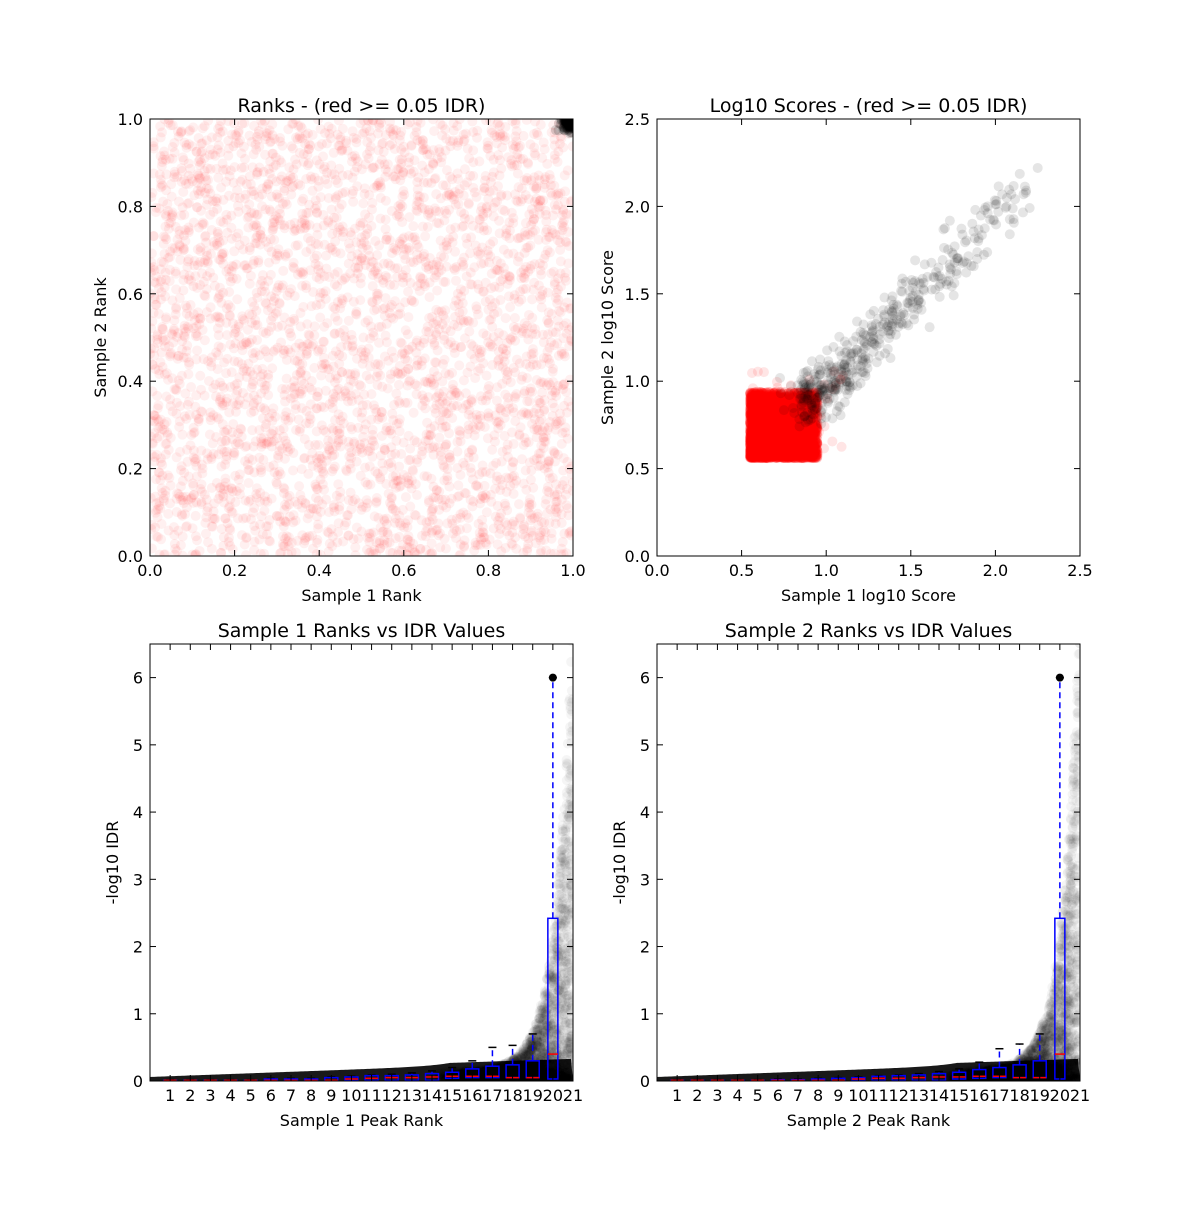 This screenshot has height=1205, width=1200. I want to click on y-tick-label: 0.4, so click(130, 381).